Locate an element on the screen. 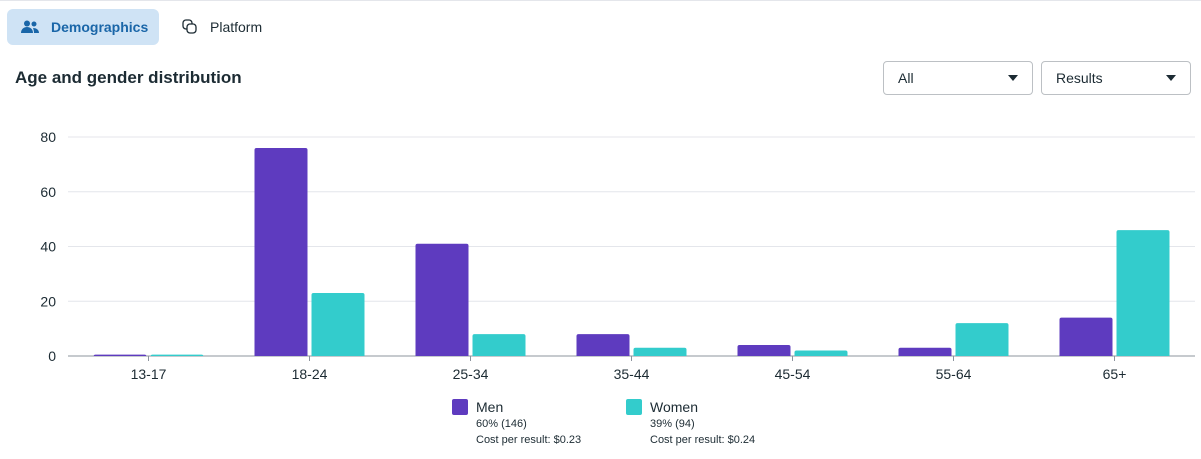 The image size is (1201, 459). legend-swatch-men is located at coordinates (460, 407).